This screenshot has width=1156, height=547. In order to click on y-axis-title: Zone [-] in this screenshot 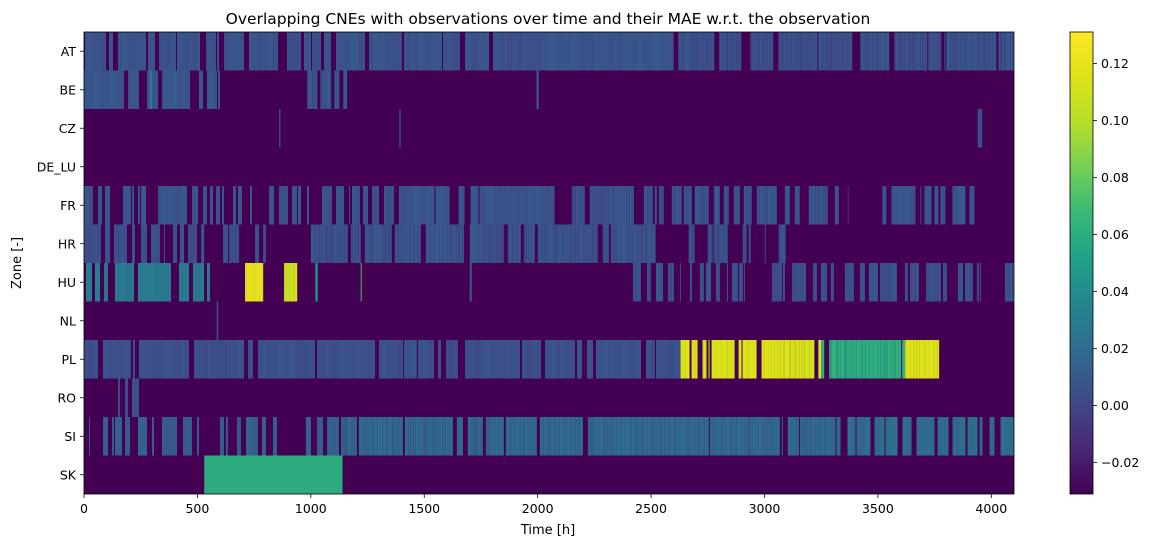, I will do `click(17, 263)`.